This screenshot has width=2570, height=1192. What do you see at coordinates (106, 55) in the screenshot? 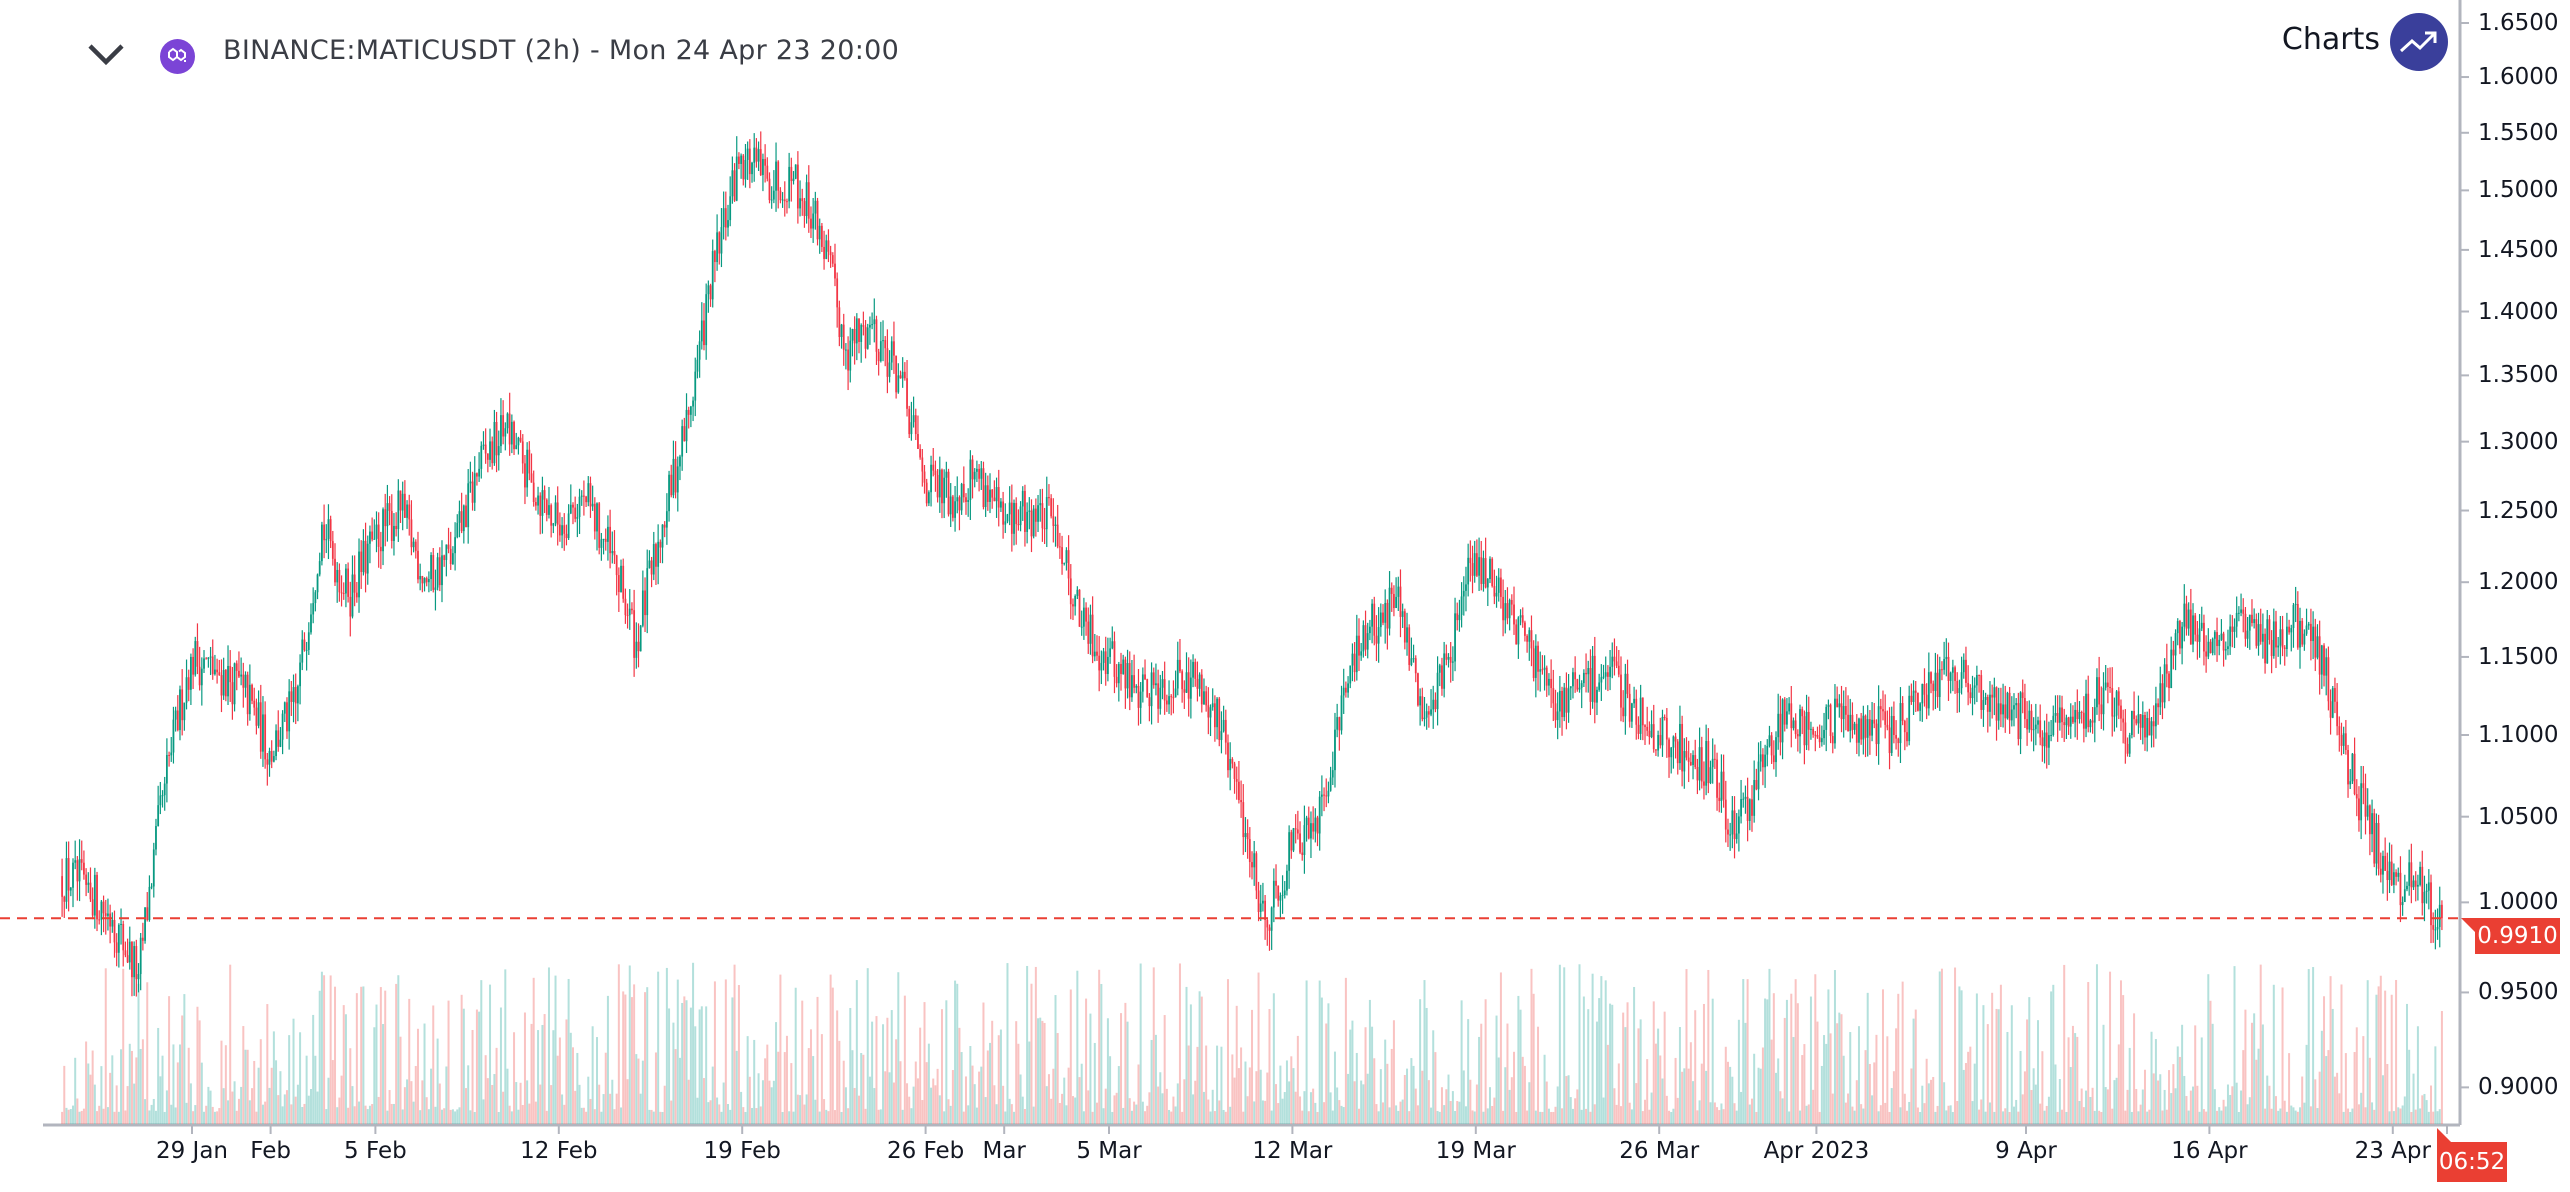
I see `chevron-down-icon` at bounding box center [106, 55].